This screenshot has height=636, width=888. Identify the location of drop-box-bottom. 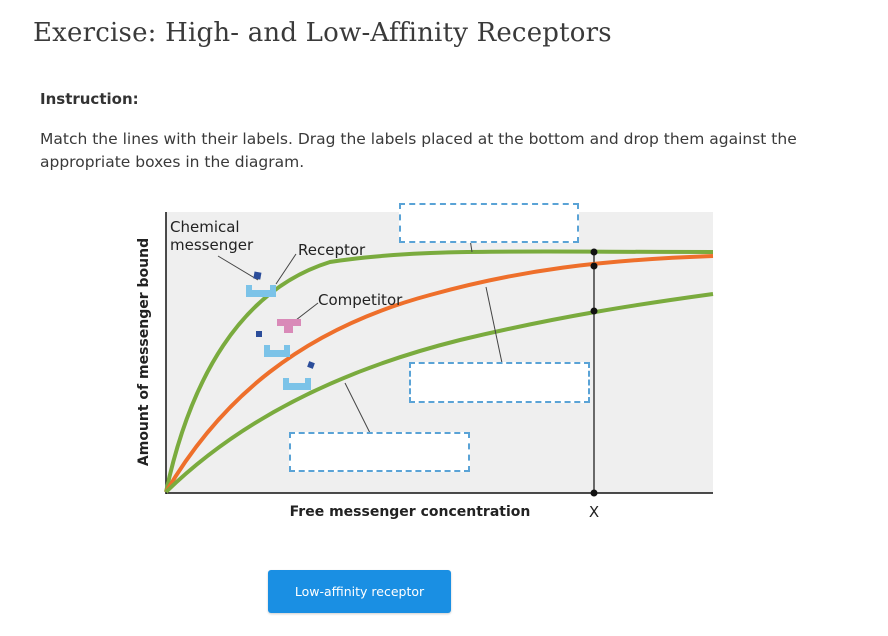
(379, 452).